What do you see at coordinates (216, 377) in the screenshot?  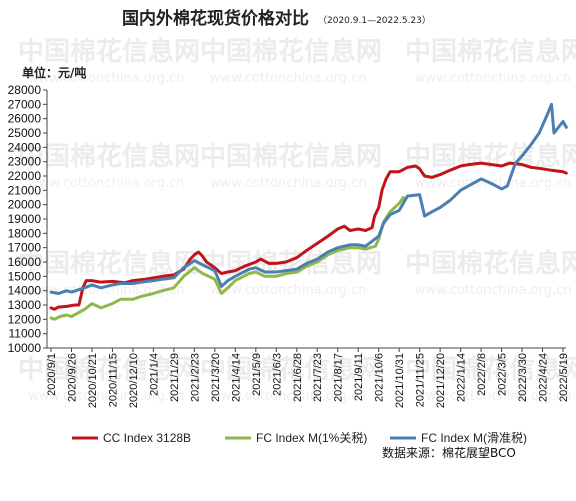 I see `x-tick-label: 2021/3/20` at bounding box center [216, 377].